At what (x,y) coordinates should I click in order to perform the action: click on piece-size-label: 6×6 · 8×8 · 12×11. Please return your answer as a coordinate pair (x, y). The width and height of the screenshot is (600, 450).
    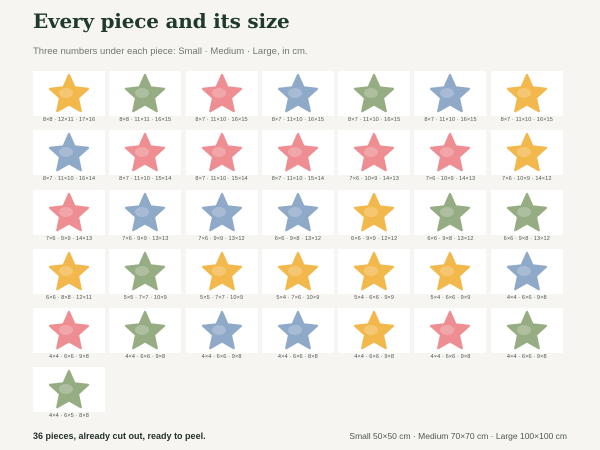
    Looking at the image, I should click on (69, 297).